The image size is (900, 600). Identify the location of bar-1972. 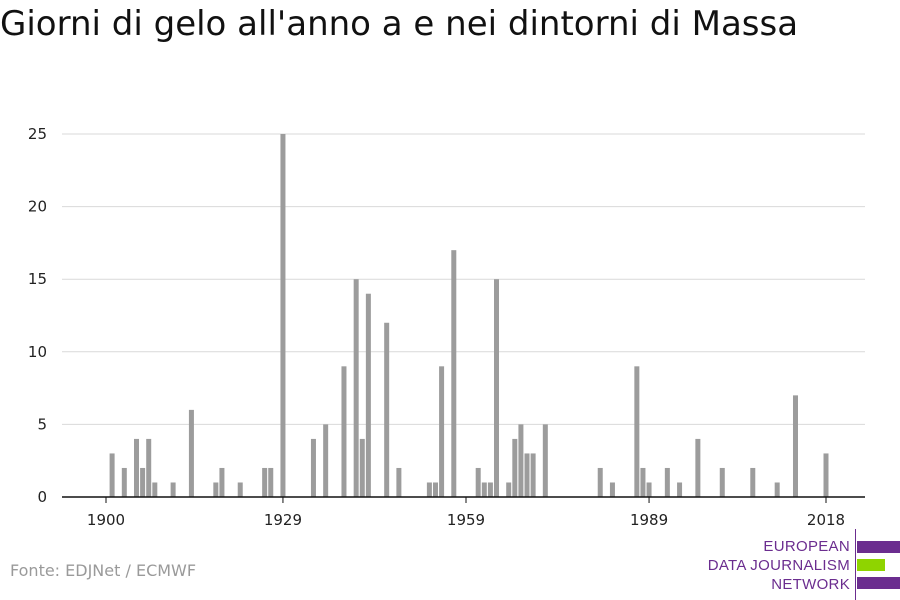
(545, 460).